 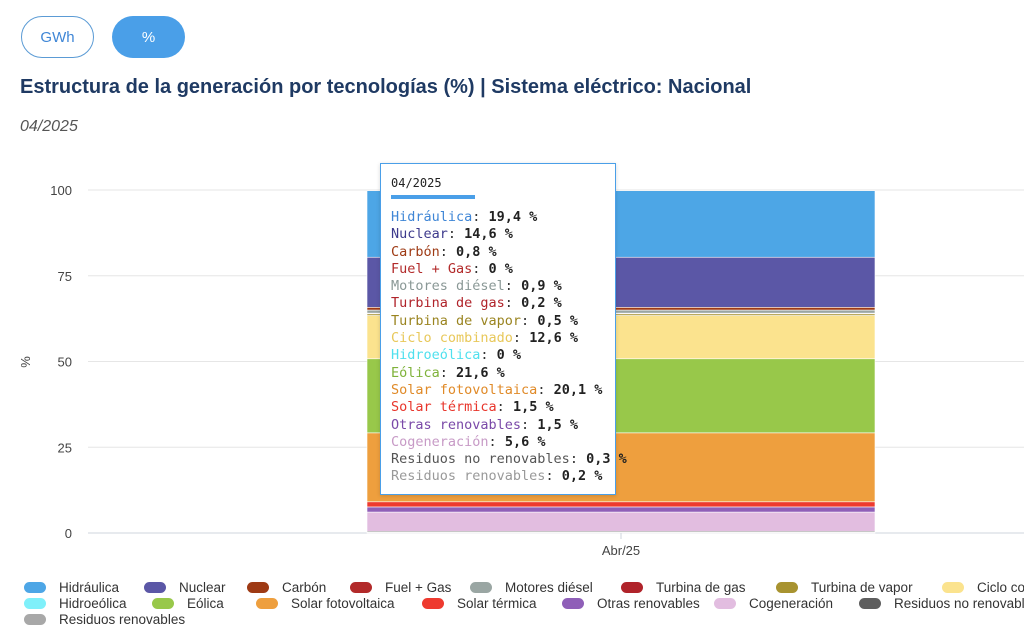 I want to click on legend-label: Eólica, so click(x=205, y=603).